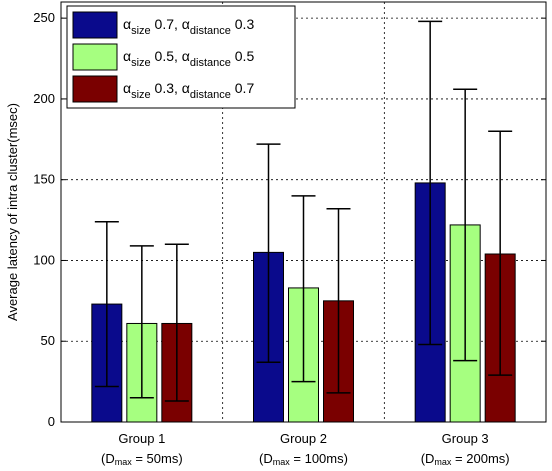 The height and width of the screenshot is (471, 552). I want to click on y-tick-label: 50, so click(48, 340).